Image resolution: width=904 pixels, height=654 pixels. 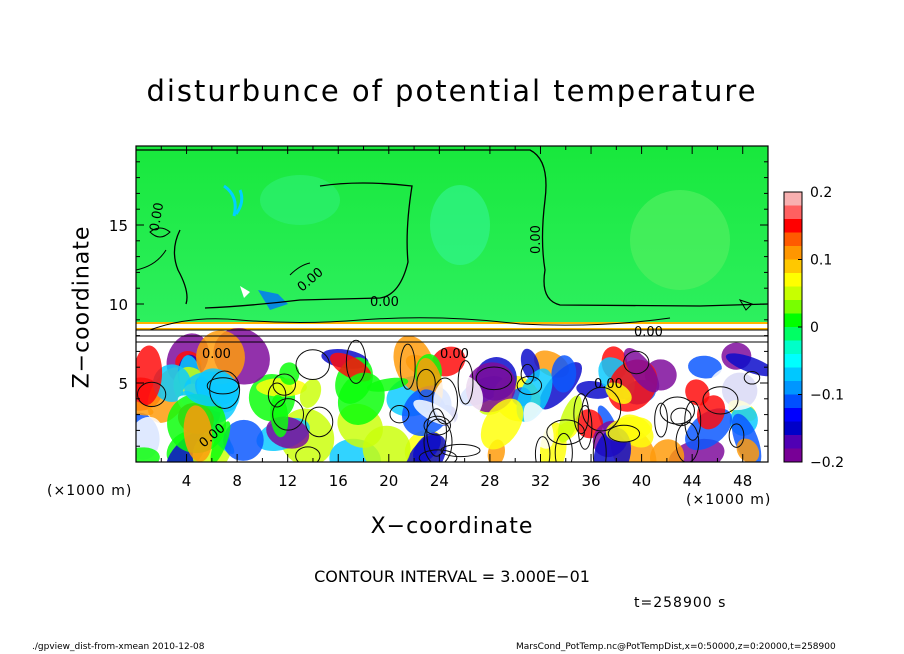 I want to click on colorbar-tick-label: 0, so click(x=814, y=328).